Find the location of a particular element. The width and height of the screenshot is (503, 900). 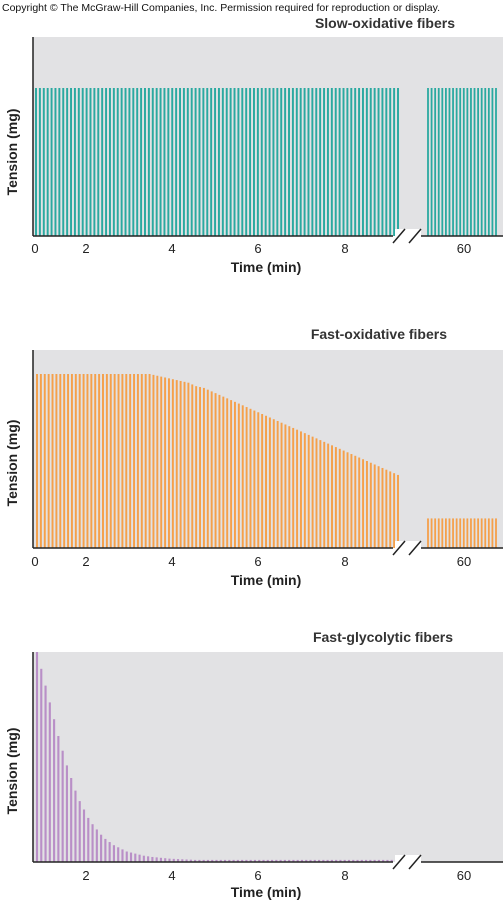

x-tick-label: 4 is located at coordinates (171, 875).